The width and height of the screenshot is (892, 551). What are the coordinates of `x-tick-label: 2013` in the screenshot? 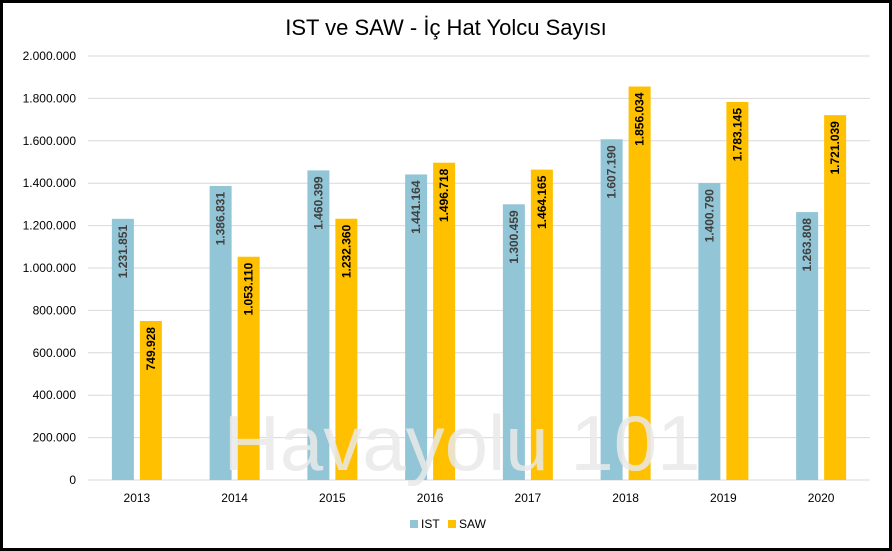 It's located at (137, 498).